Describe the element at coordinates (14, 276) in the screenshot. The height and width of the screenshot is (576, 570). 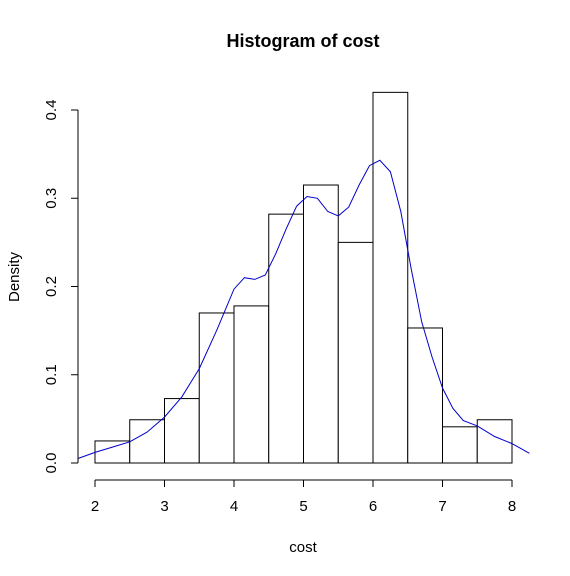
I see `y-axis-label: Density` at that location.